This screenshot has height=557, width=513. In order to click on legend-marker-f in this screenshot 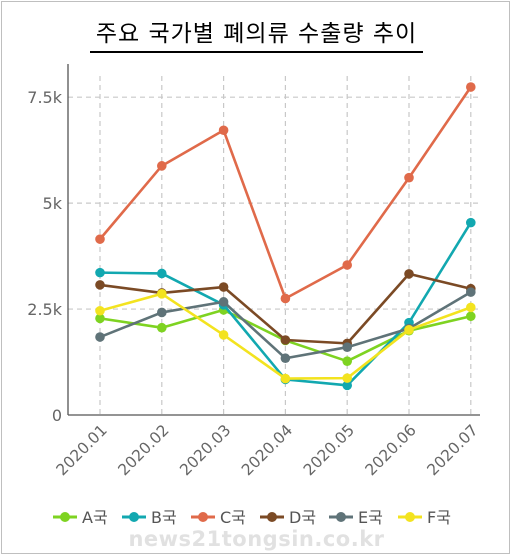, I will do `click(410, 517)`.